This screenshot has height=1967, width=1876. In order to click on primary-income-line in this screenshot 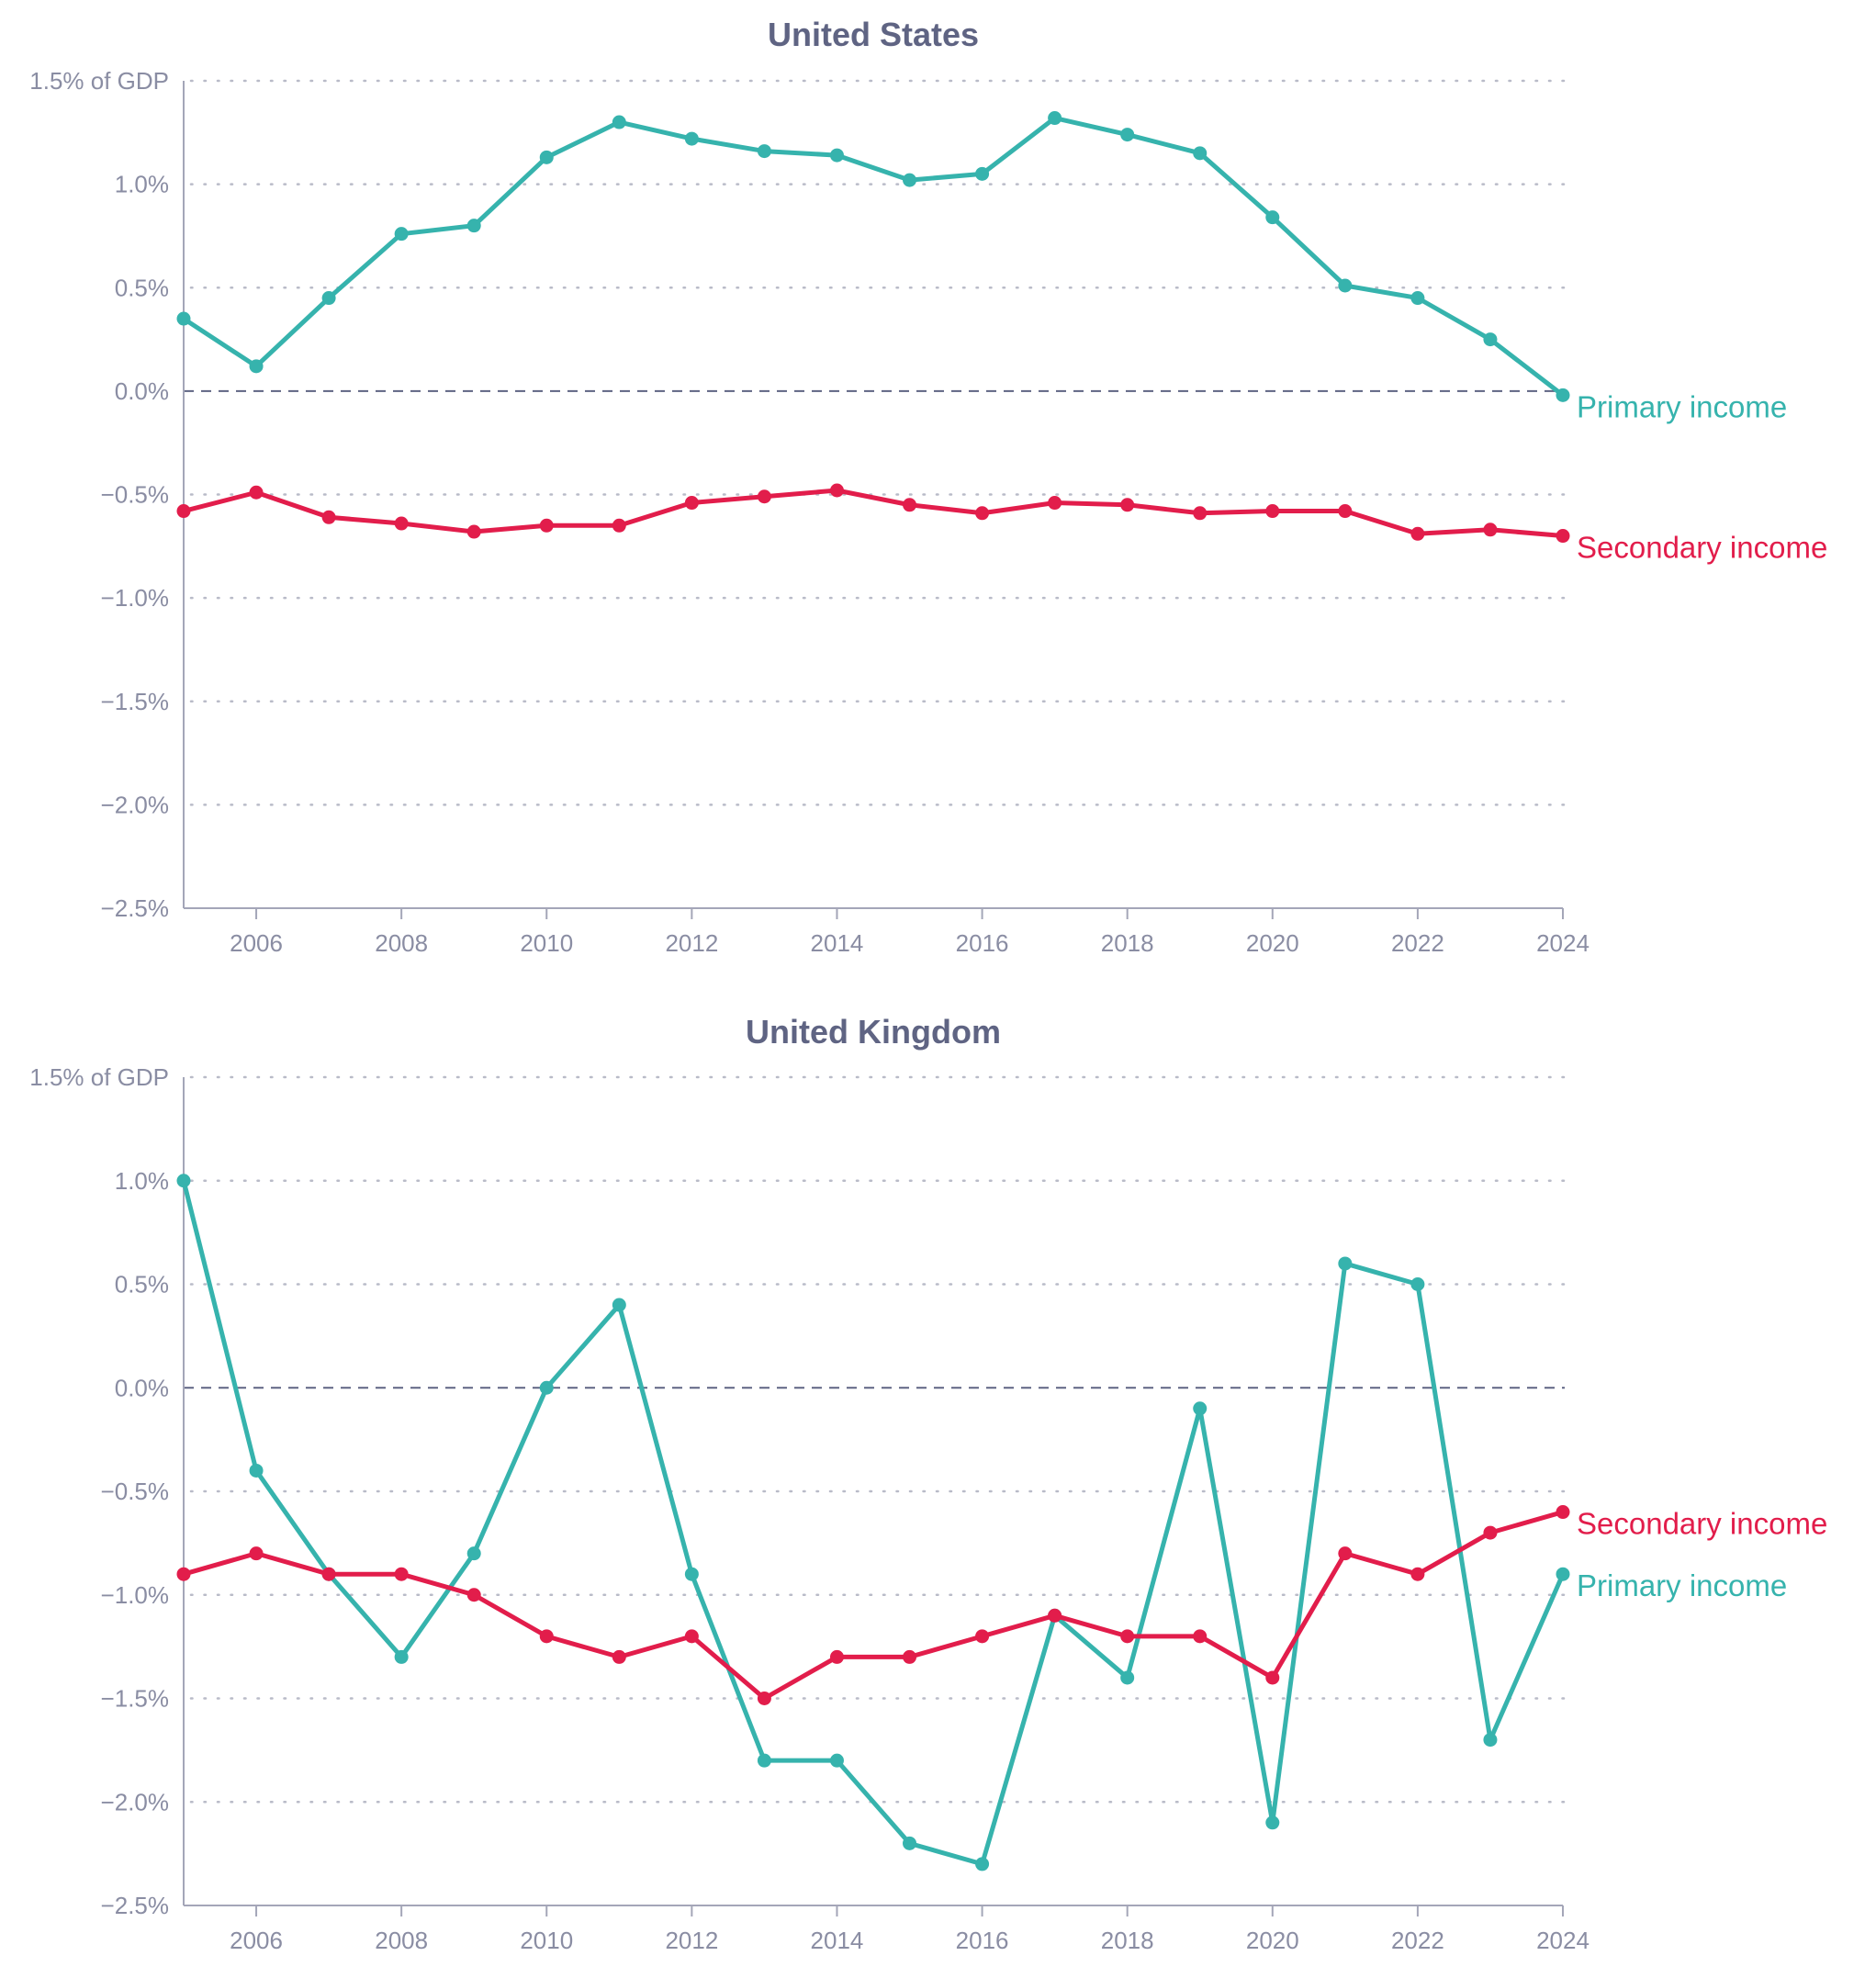, I will do `click(873, 257)`.